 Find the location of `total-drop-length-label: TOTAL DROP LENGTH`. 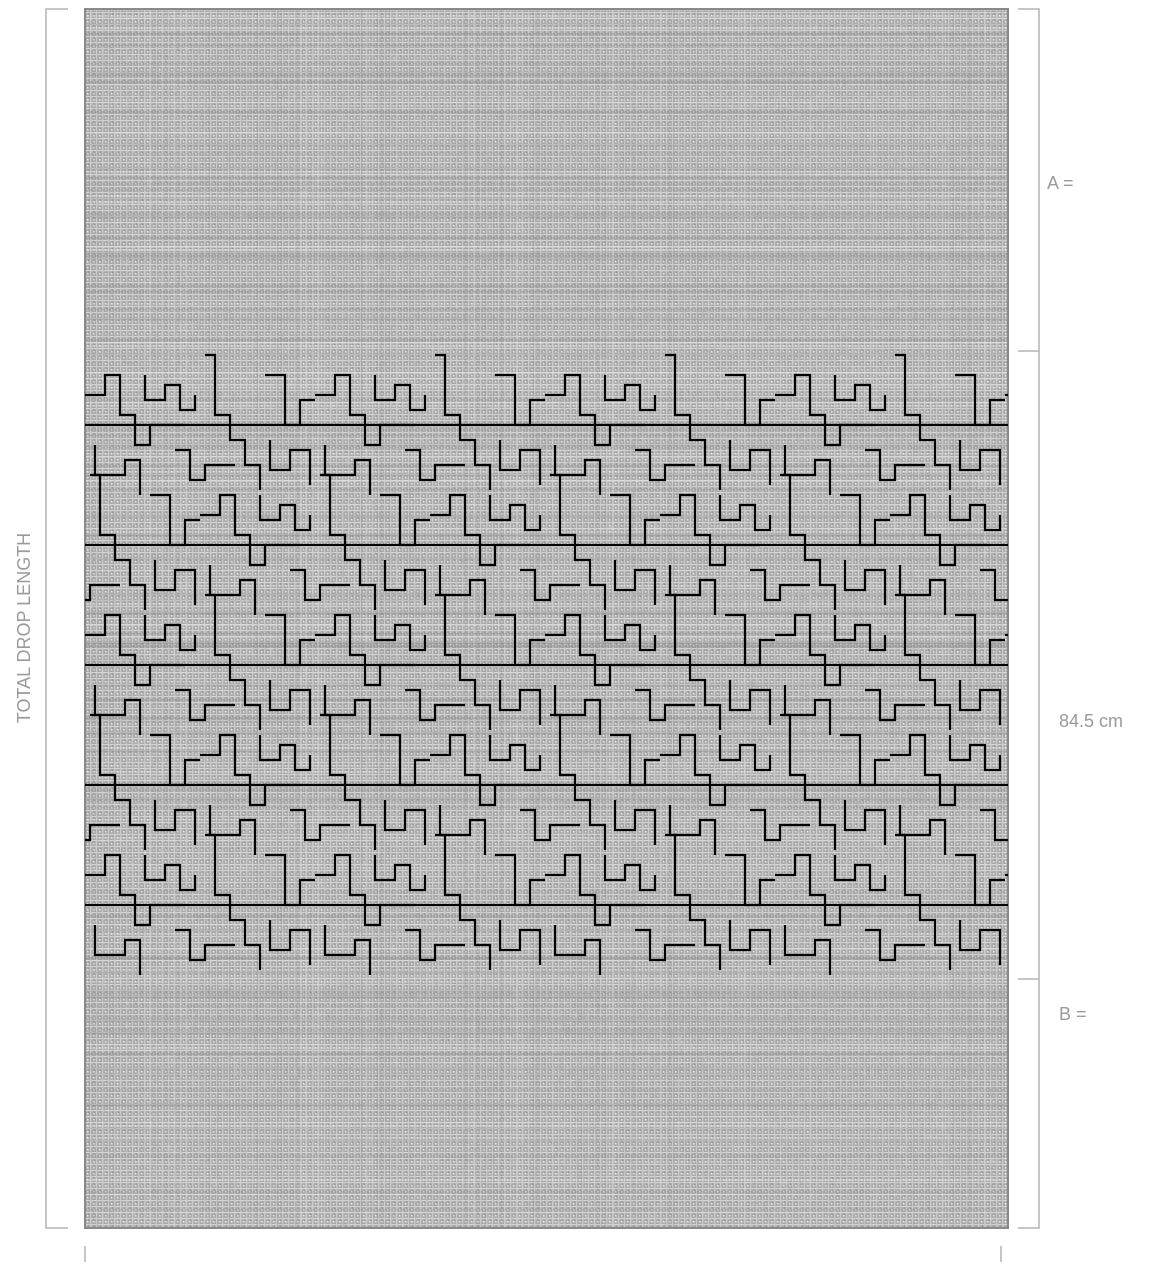

total-drop-length-label: TOTAL DROP LENGTH is located at coordinates (24, 628).